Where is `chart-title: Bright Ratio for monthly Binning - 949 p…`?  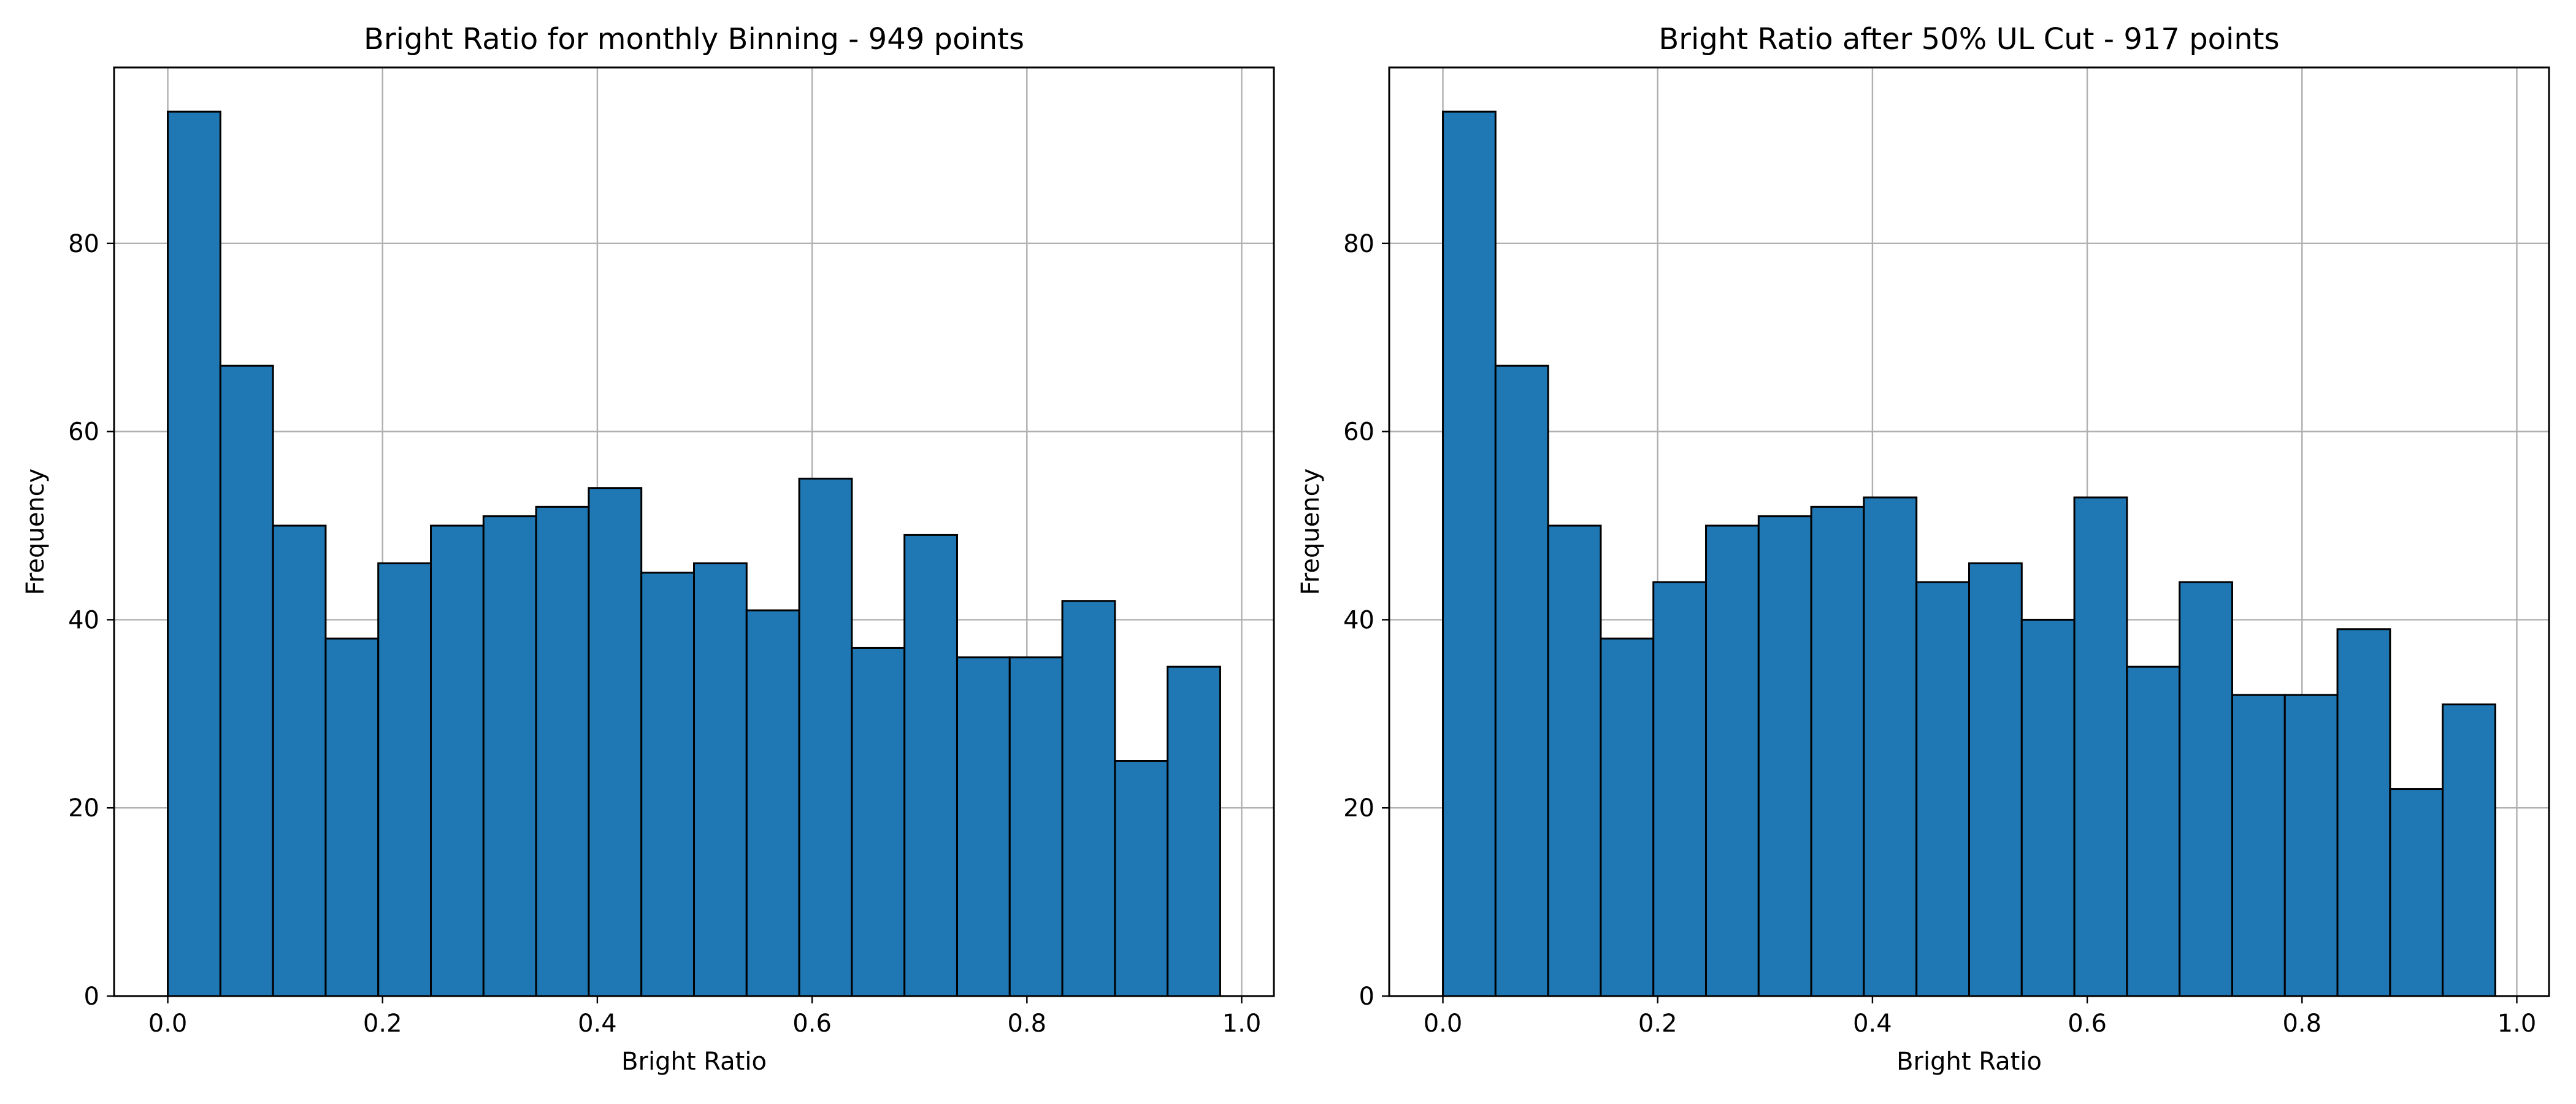 chart-title: Bright Ratio for monthly Binning - 949 p… is located at coordinates (694, 39).